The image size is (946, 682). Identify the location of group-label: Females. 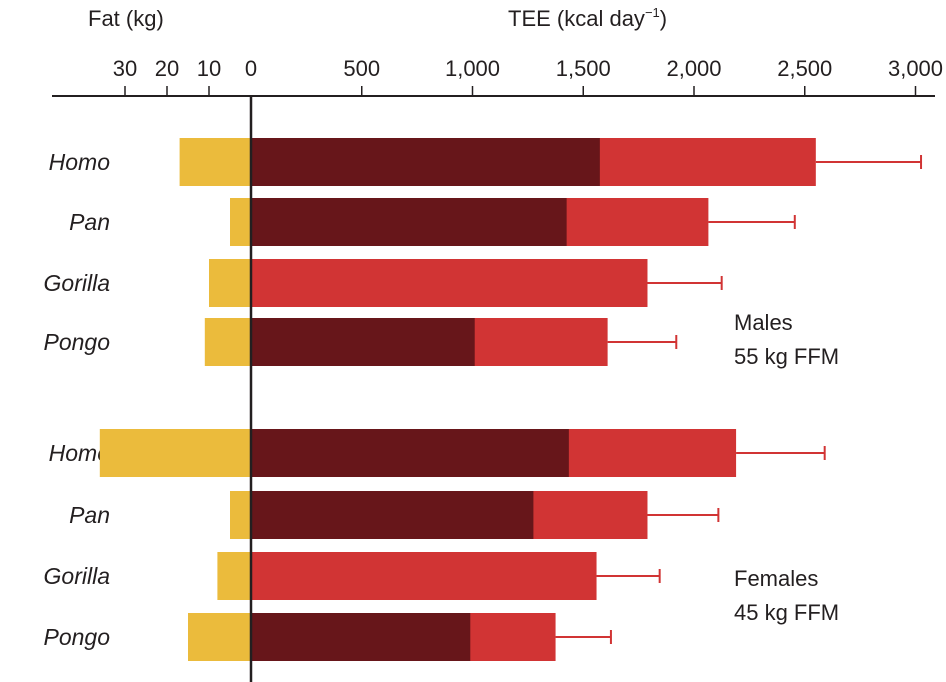
(776, 578).